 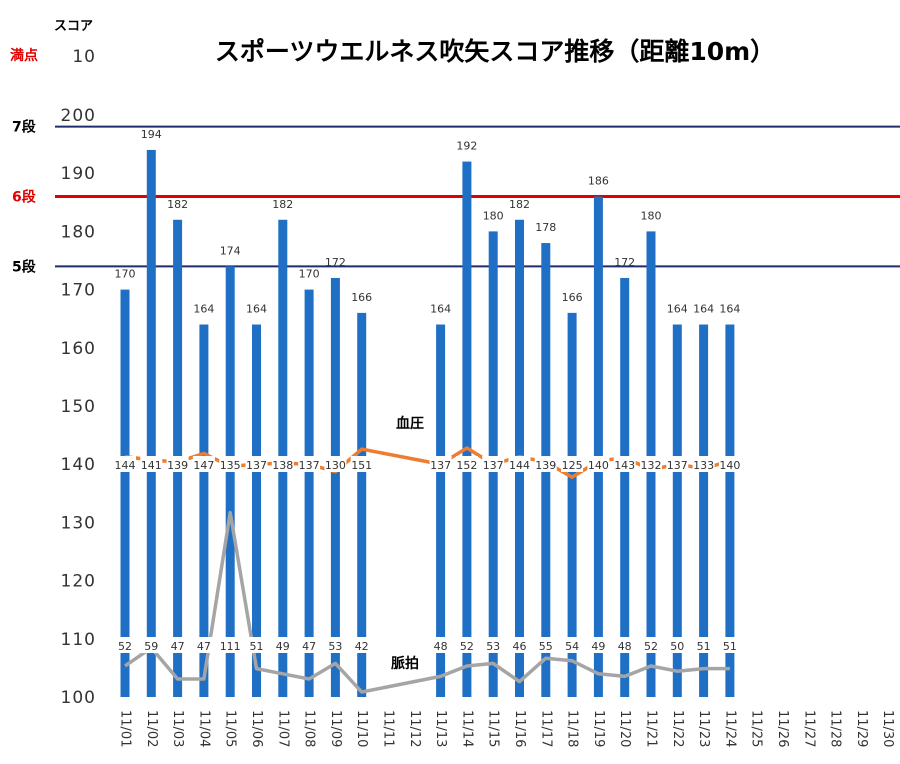 I want to click on series-name-label: 血圧, so click(x=410, y=423).